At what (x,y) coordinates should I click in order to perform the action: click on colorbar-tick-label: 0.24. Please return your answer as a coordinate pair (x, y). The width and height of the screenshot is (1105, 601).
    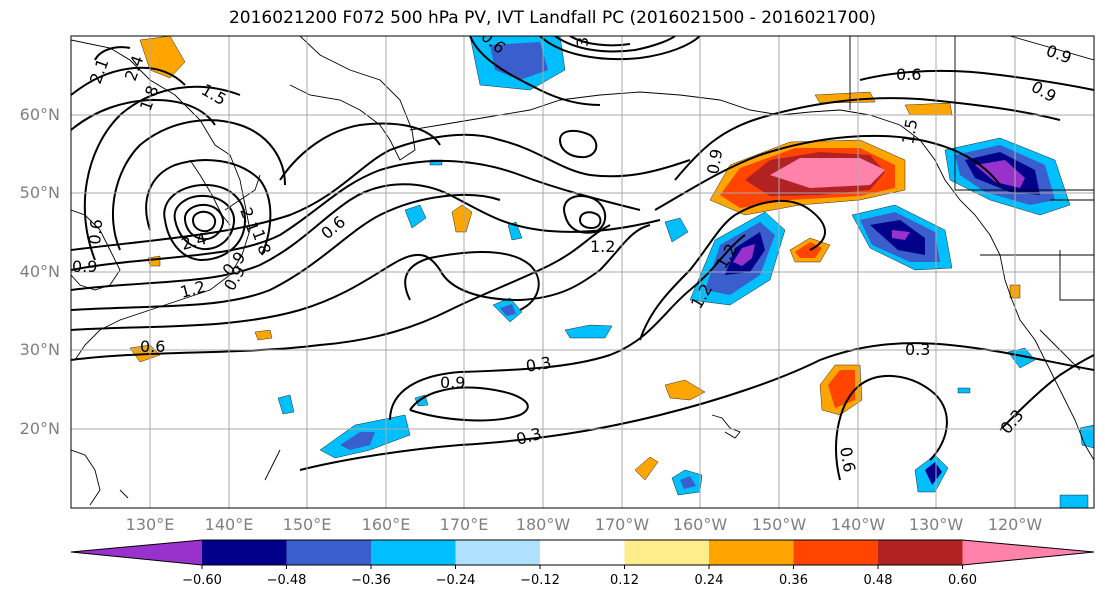
    Looking at the image, I should click on (709, 580).